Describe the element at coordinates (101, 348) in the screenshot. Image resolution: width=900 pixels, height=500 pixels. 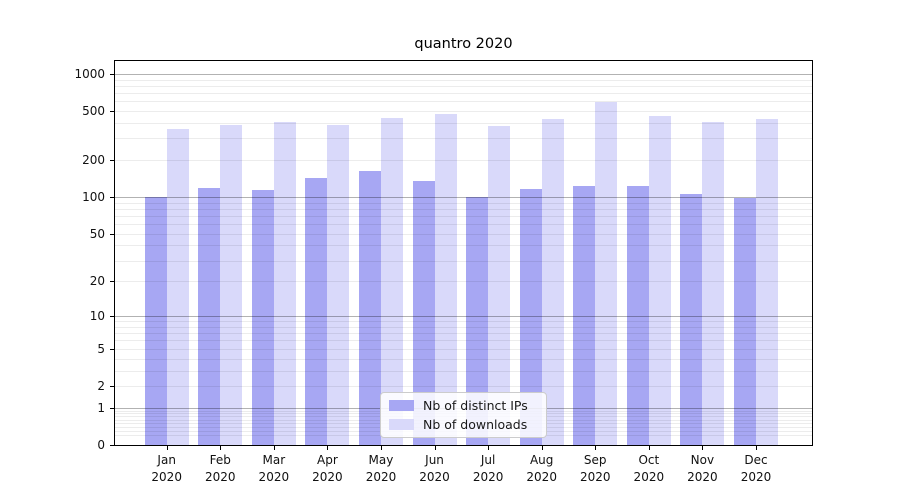
I see `y-tick-label: 5` at that location.